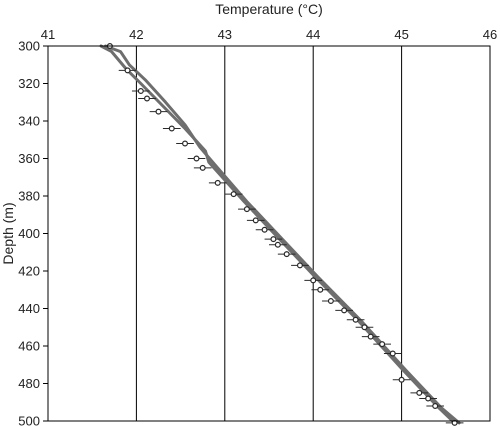 The height and width of the screenshot is (426, 500). Describe the element at coordinates (136, 34) in the screenshot. I see `x-tick-label: 42` at that location.